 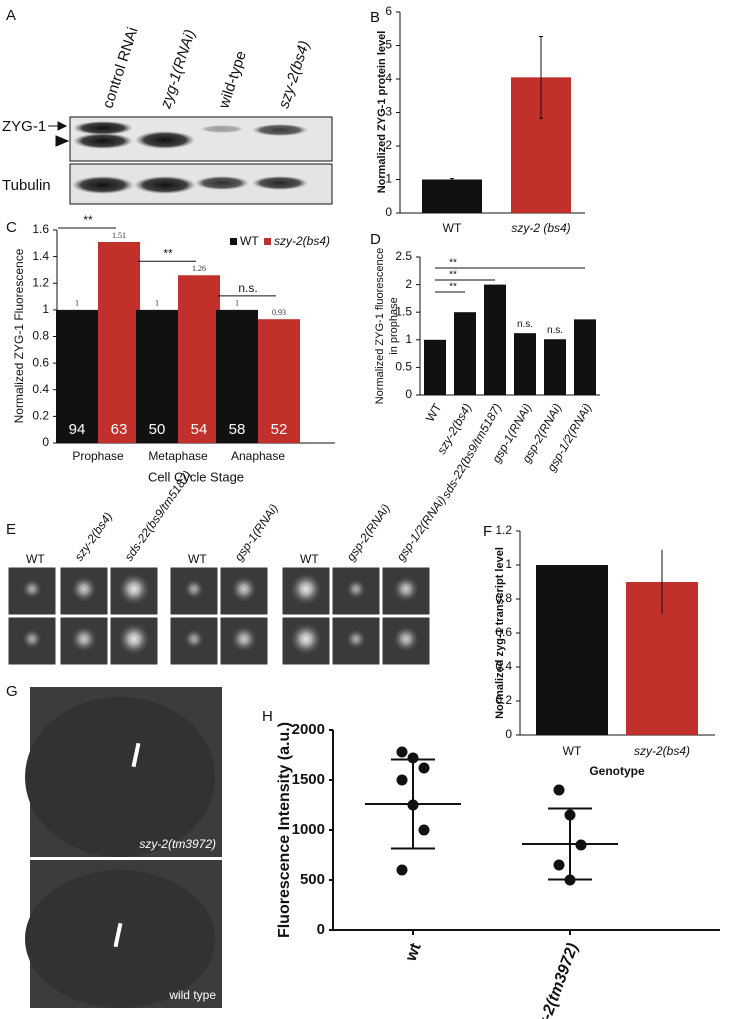 I want to click on spindle-signal, so click(x=136, y=755).